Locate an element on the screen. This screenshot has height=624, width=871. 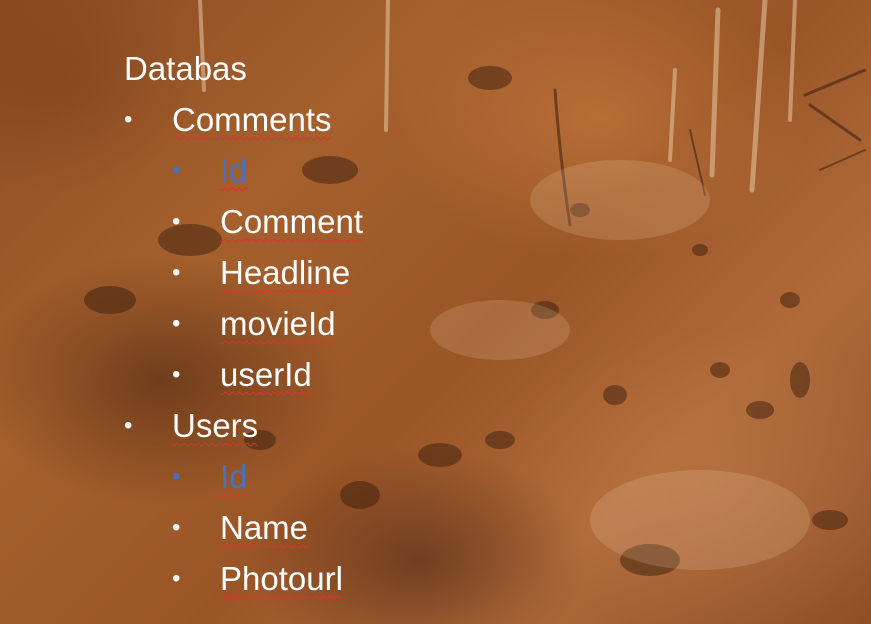
field-name: movieId is located at coordinates (278, 323).